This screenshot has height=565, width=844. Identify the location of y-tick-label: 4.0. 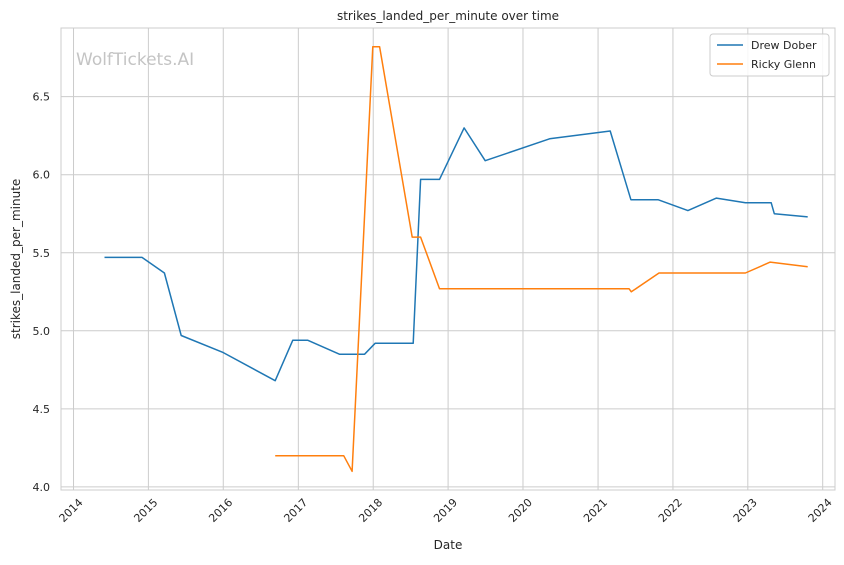
(42, 487).